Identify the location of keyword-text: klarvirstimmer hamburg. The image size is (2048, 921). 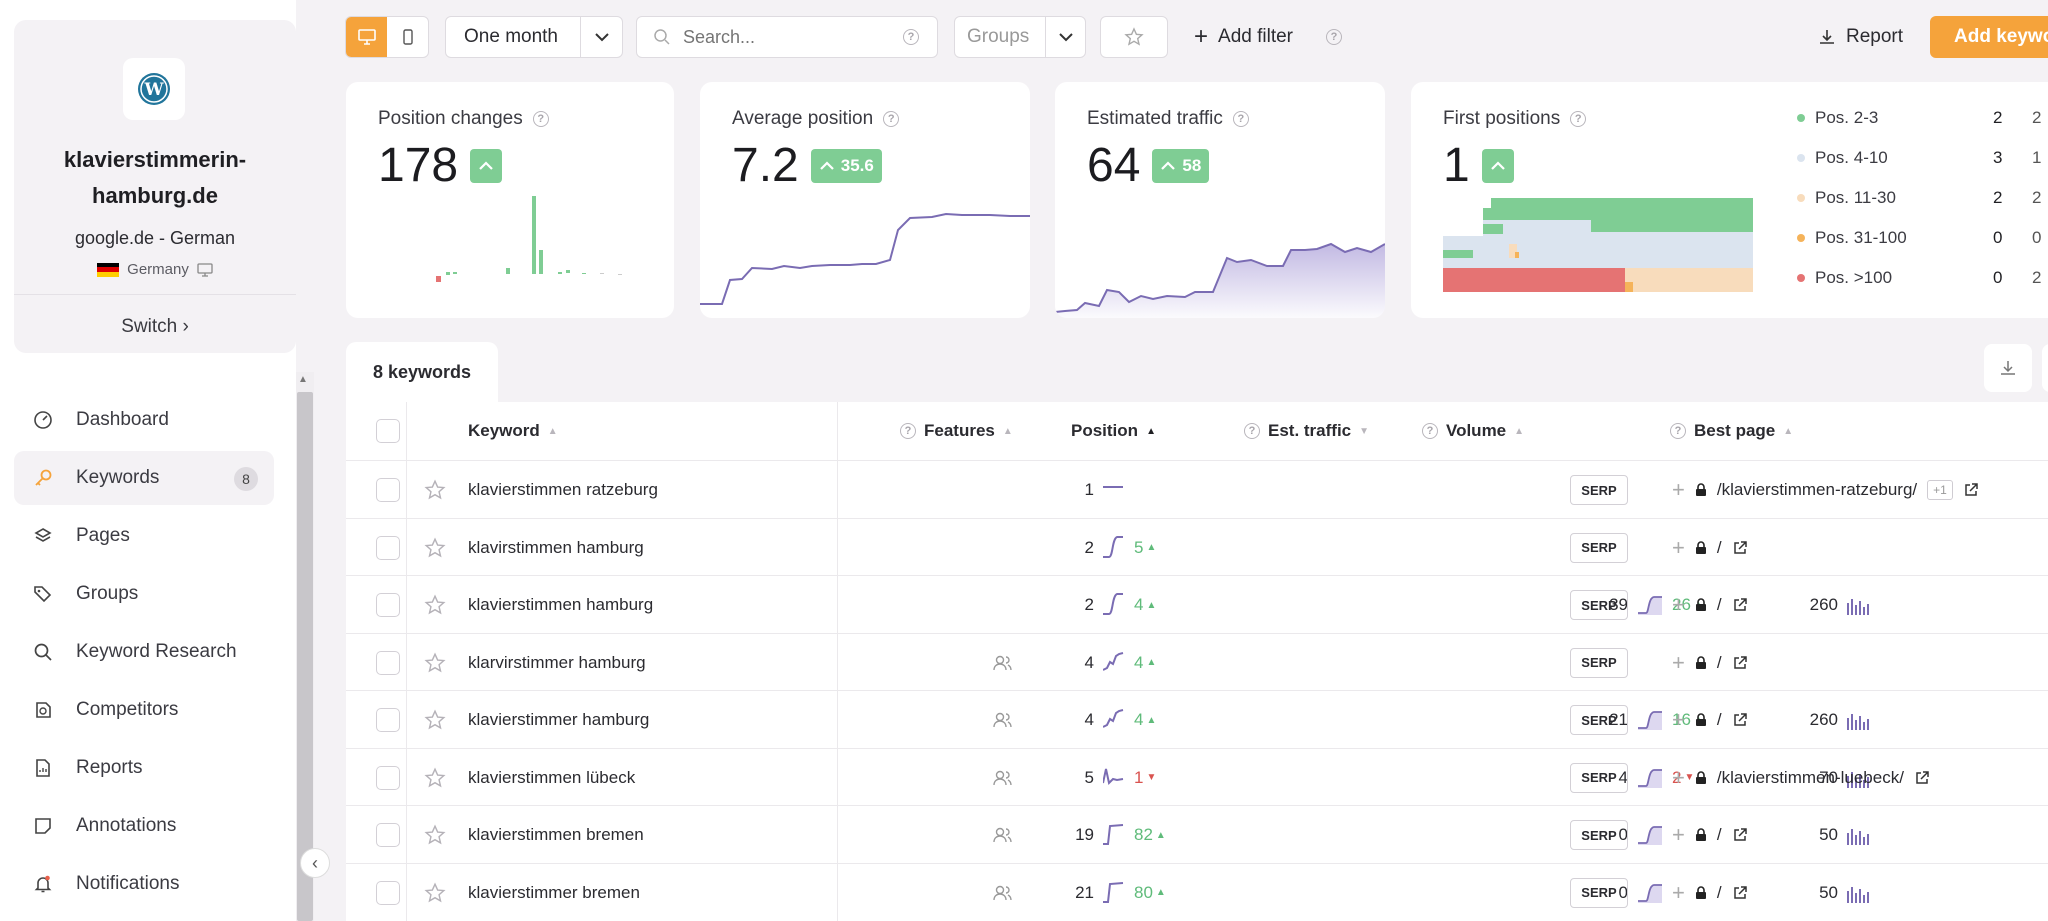
(557, 662).